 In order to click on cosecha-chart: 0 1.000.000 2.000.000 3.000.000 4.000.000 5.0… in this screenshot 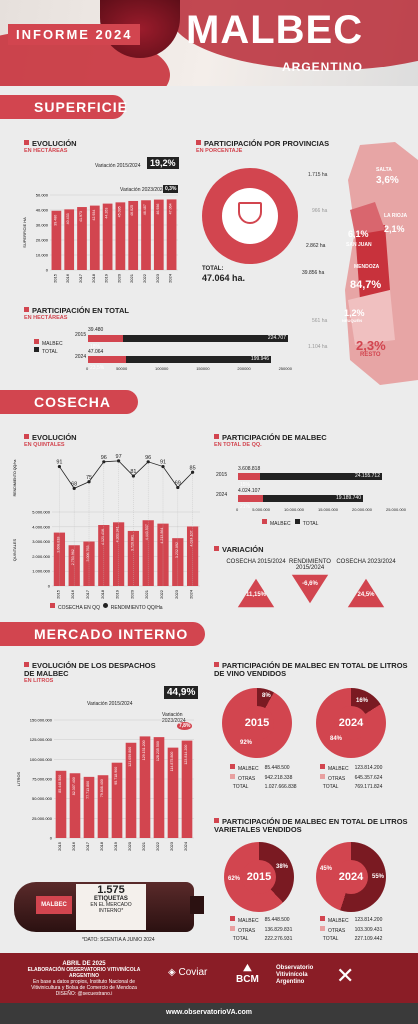, I will do `click(106, 526)`.